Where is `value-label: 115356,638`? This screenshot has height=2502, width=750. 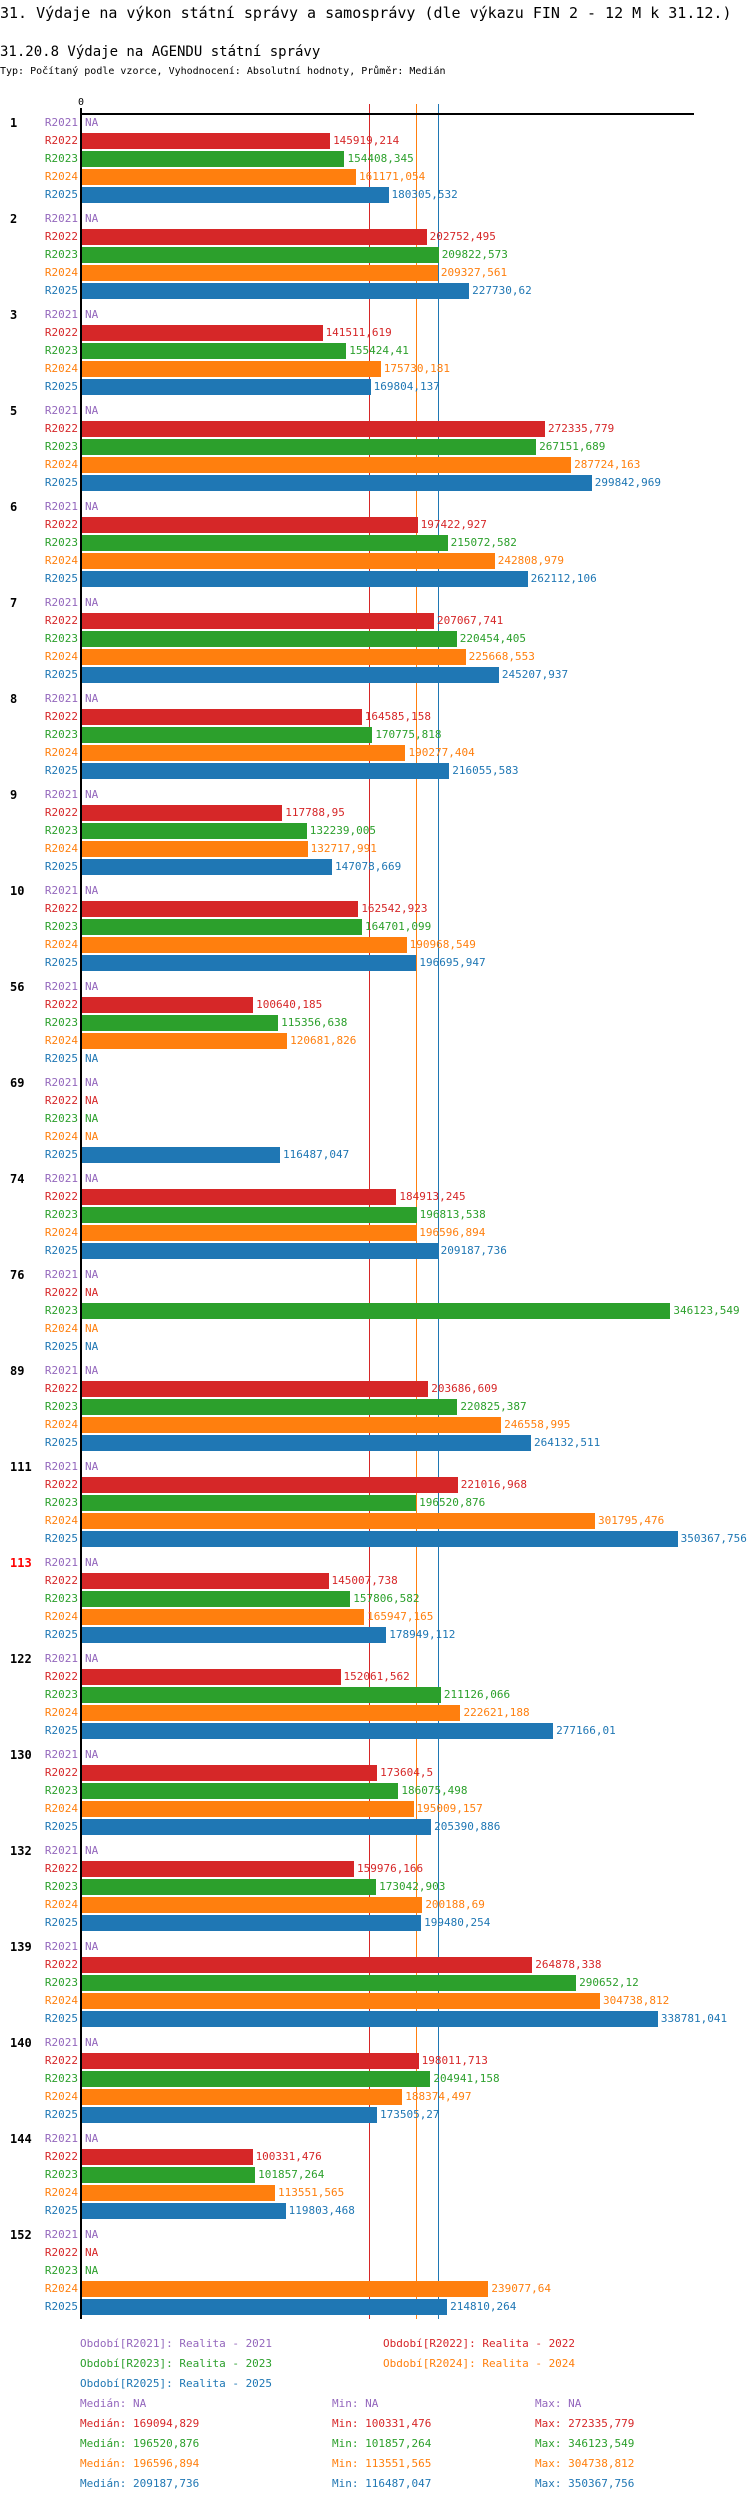 value-label: 115356,638 is located at coordinates (314, 1022).